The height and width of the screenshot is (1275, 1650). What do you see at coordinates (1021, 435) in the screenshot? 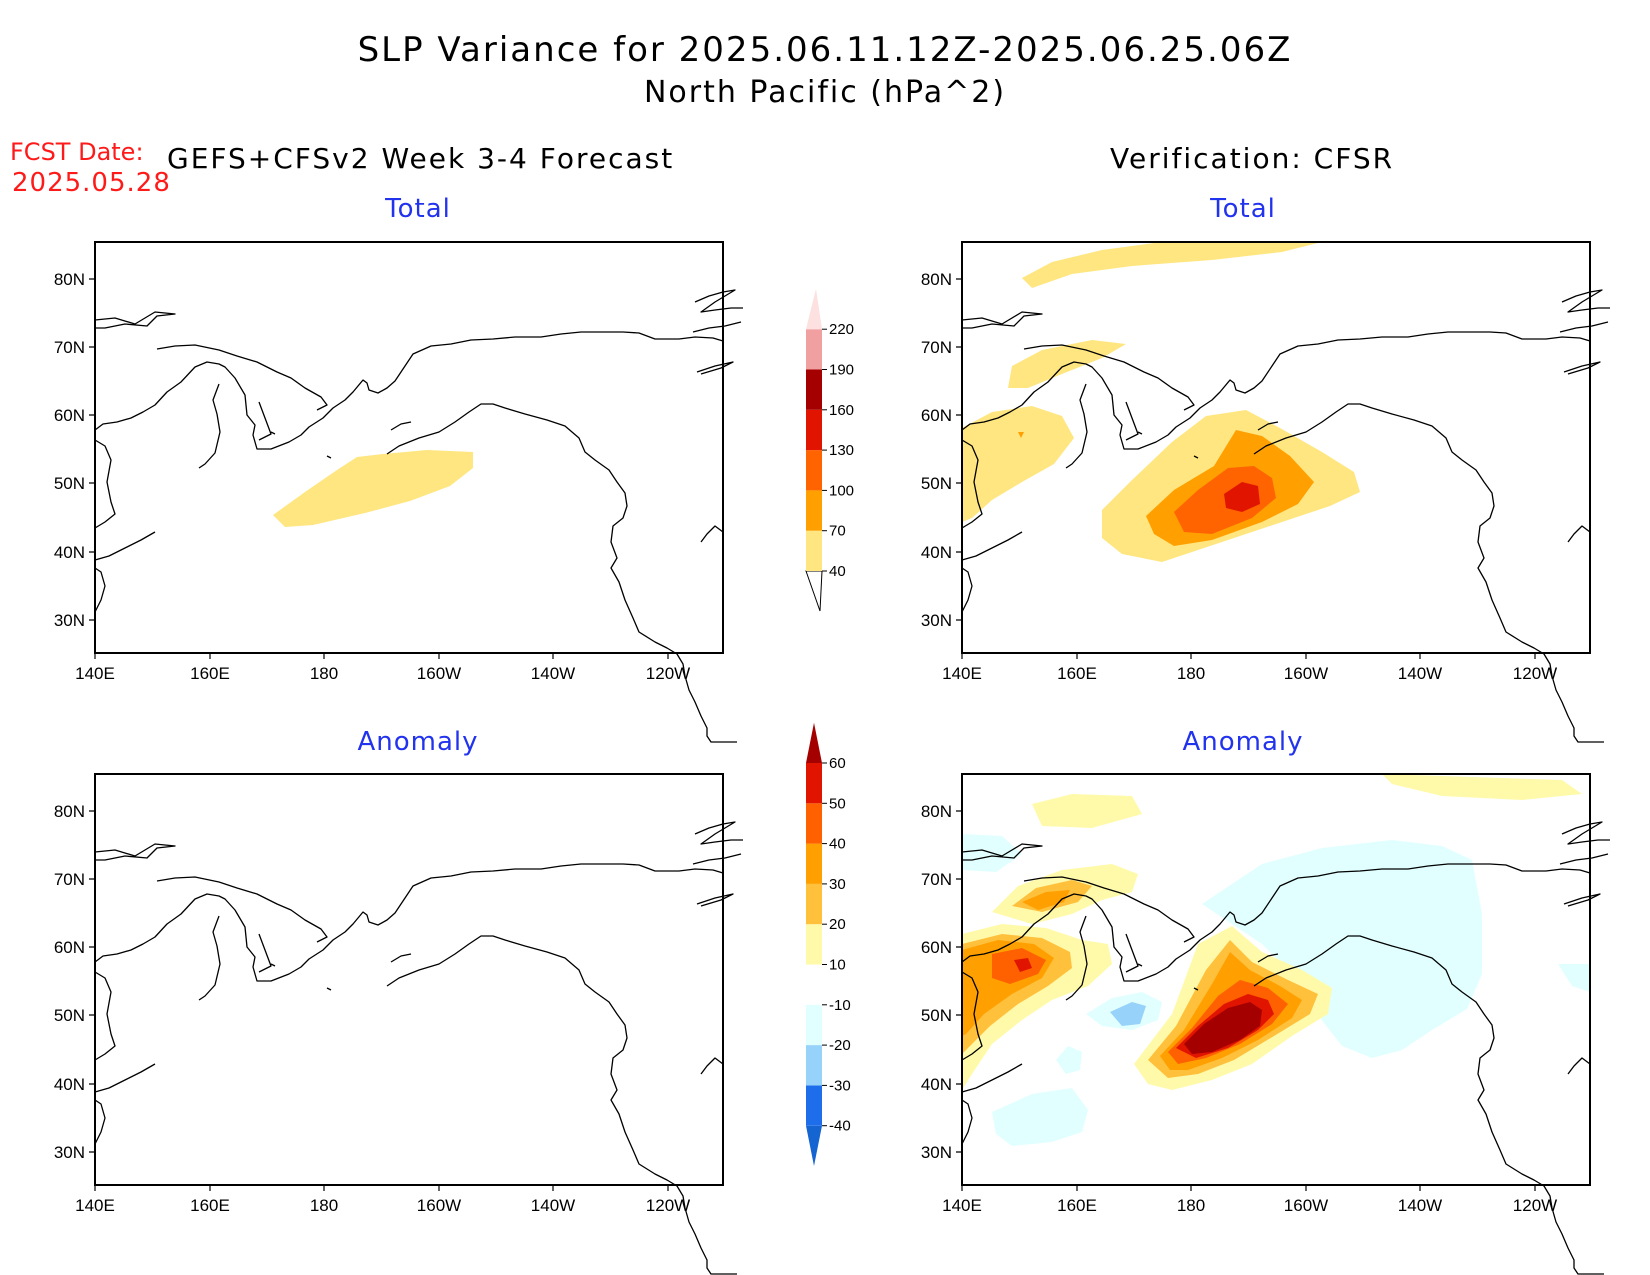
I see `verification-total-dot` at bounding box center [1021, 435].